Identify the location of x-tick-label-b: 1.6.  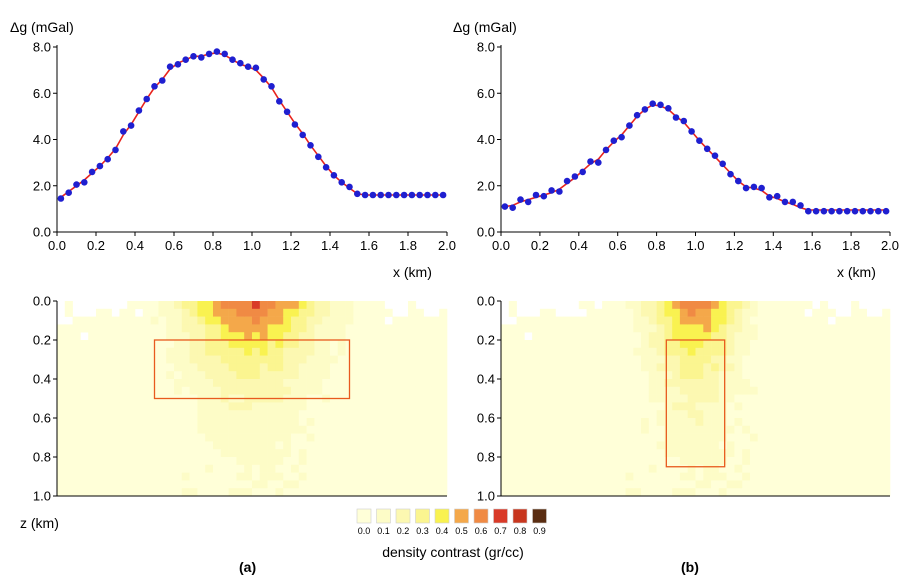
(812, 245).